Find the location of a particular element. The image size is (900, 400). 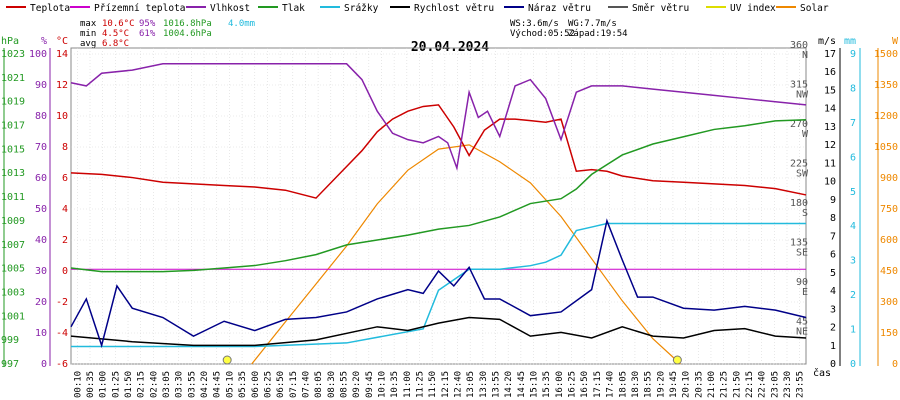

dir-axis-tick: 315 is located at coordinates (799, 85).